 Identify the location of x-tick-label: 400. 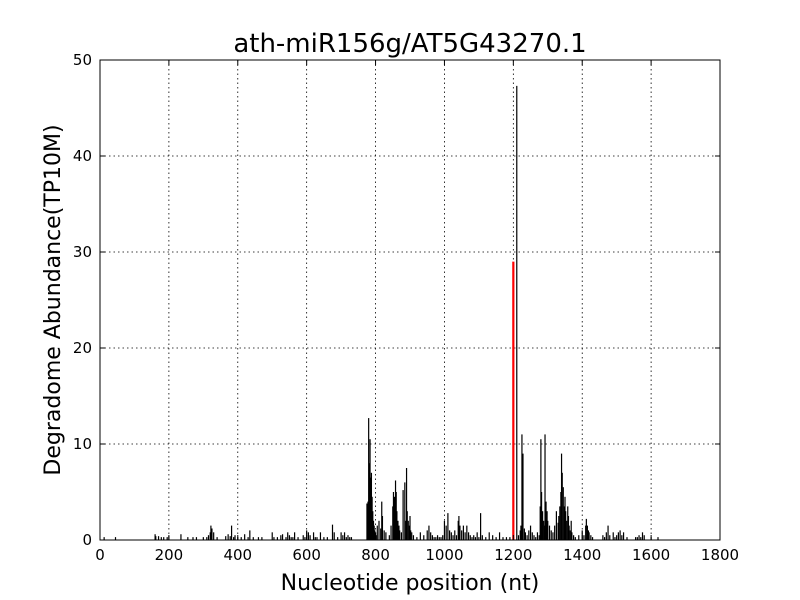
(237, 555).